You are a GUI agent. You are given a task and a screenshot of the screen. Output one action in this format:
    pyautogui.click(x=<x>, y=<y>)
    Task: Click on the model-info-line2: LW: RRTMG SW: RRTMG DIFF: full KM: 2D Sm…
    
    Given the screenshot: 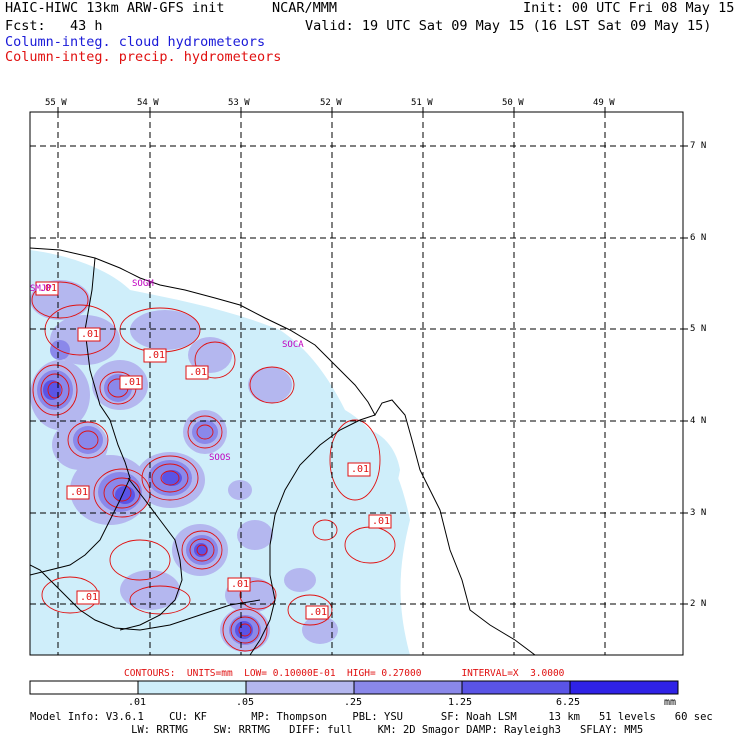 What is the action you would take?
    pyautogui.click(x=337, y=730)
    